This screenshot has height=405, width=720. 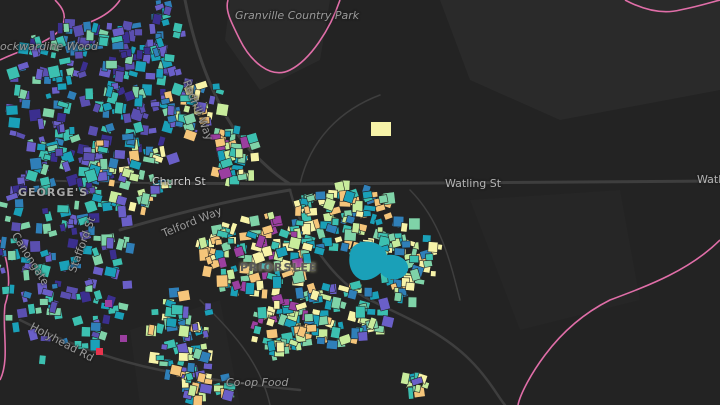 I want to click on label-priorslee: PRIORSLEE, so click(x=279, y=267).